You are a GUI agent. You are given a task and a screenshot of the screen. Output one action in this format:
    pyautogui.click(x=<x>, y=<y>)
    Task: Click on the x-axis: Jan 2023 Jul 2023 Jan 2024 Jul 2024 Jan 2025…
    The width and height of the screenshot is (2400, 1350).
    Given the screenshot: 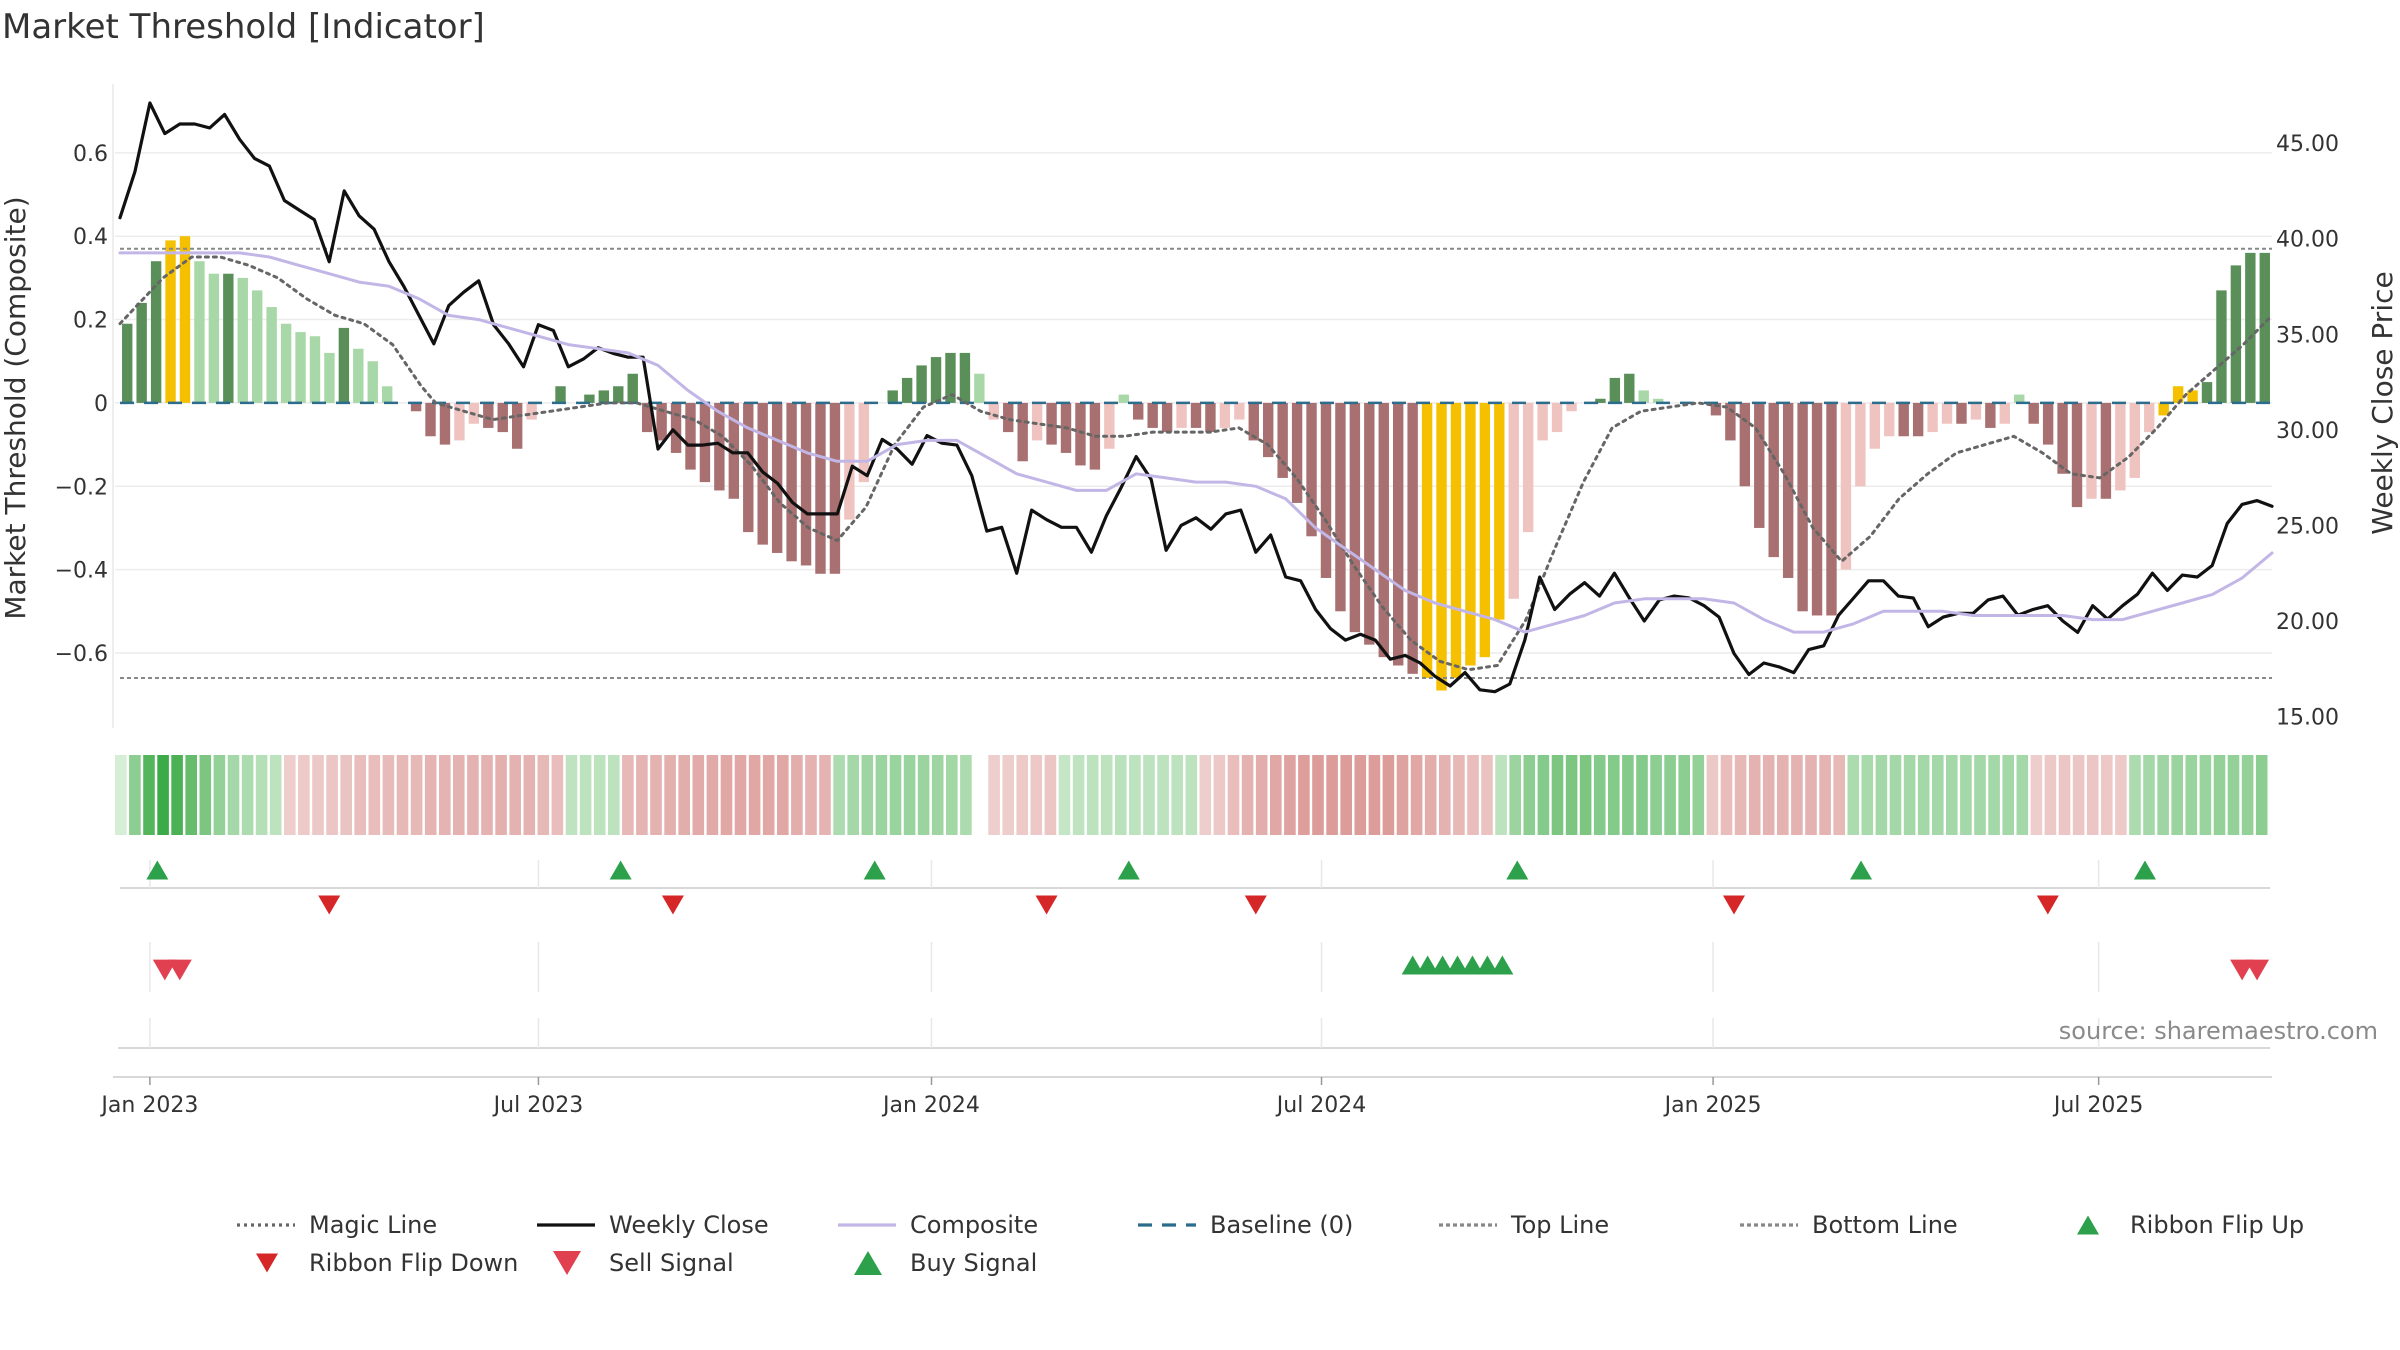 What is the action you would take?
    pyautogui.click(x=1185, y=1097)
    